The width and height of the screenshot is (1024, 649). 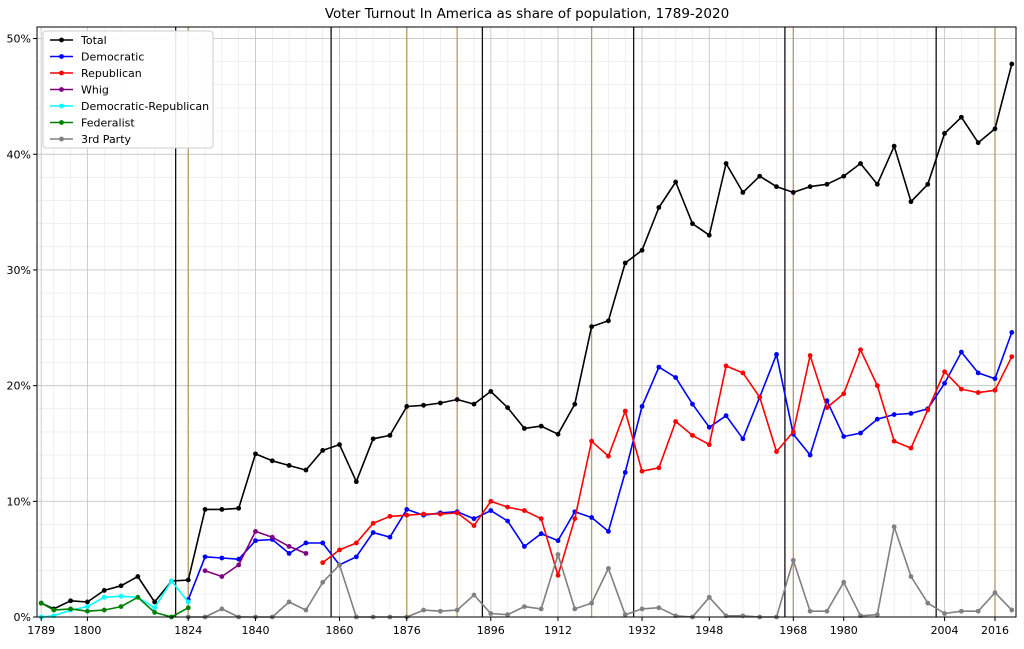 What do you see at coordinates (19, 270) in the screenshot?
I see `y-tick-label: 30%` at bounding box center [19, 270].